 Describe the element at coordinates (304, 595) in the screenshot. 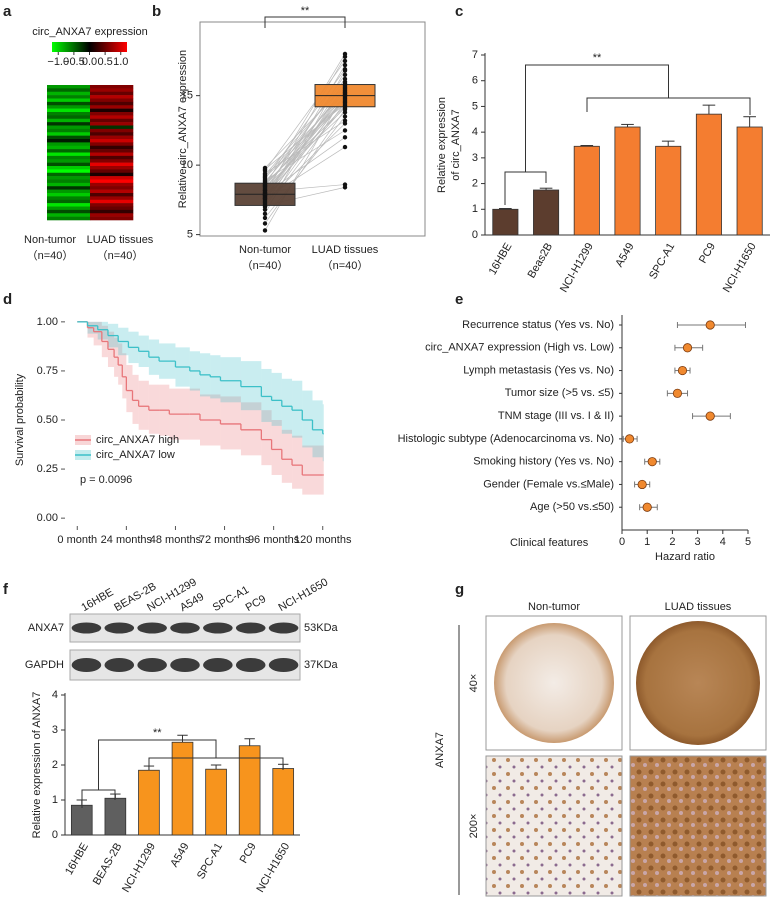

I see `lane-label: NCI-H1650` at that location.